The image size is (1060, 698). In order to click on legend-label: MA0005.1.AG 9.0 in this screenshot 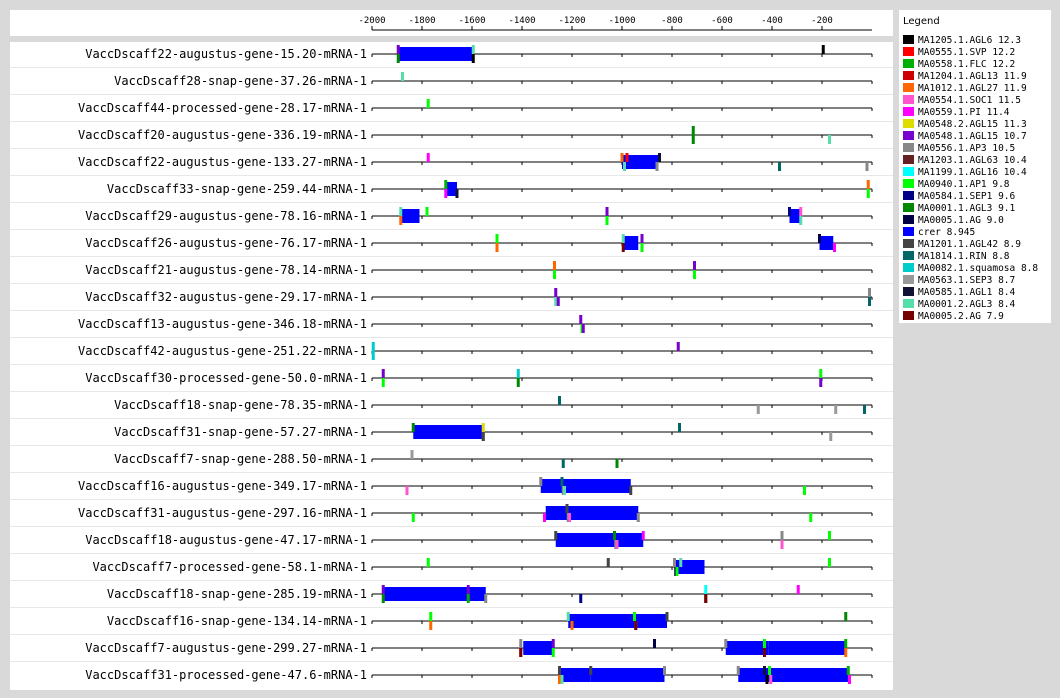, I will do `click(961, 220)`.